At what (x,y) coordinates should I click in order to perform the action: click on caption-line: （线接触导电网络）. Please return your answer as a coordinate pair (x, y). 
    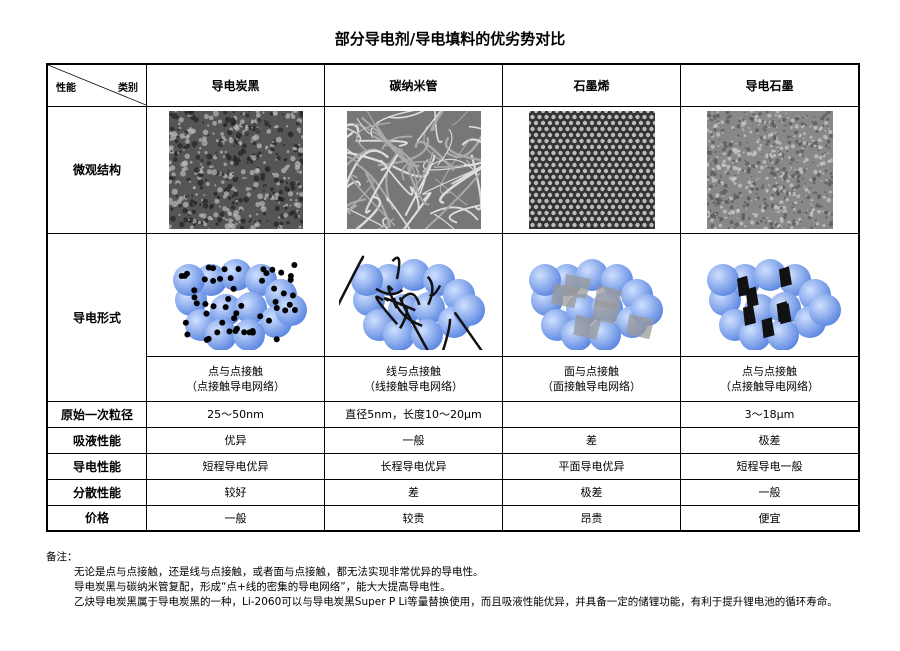
    Looking at the image, I should click on (413, 386).